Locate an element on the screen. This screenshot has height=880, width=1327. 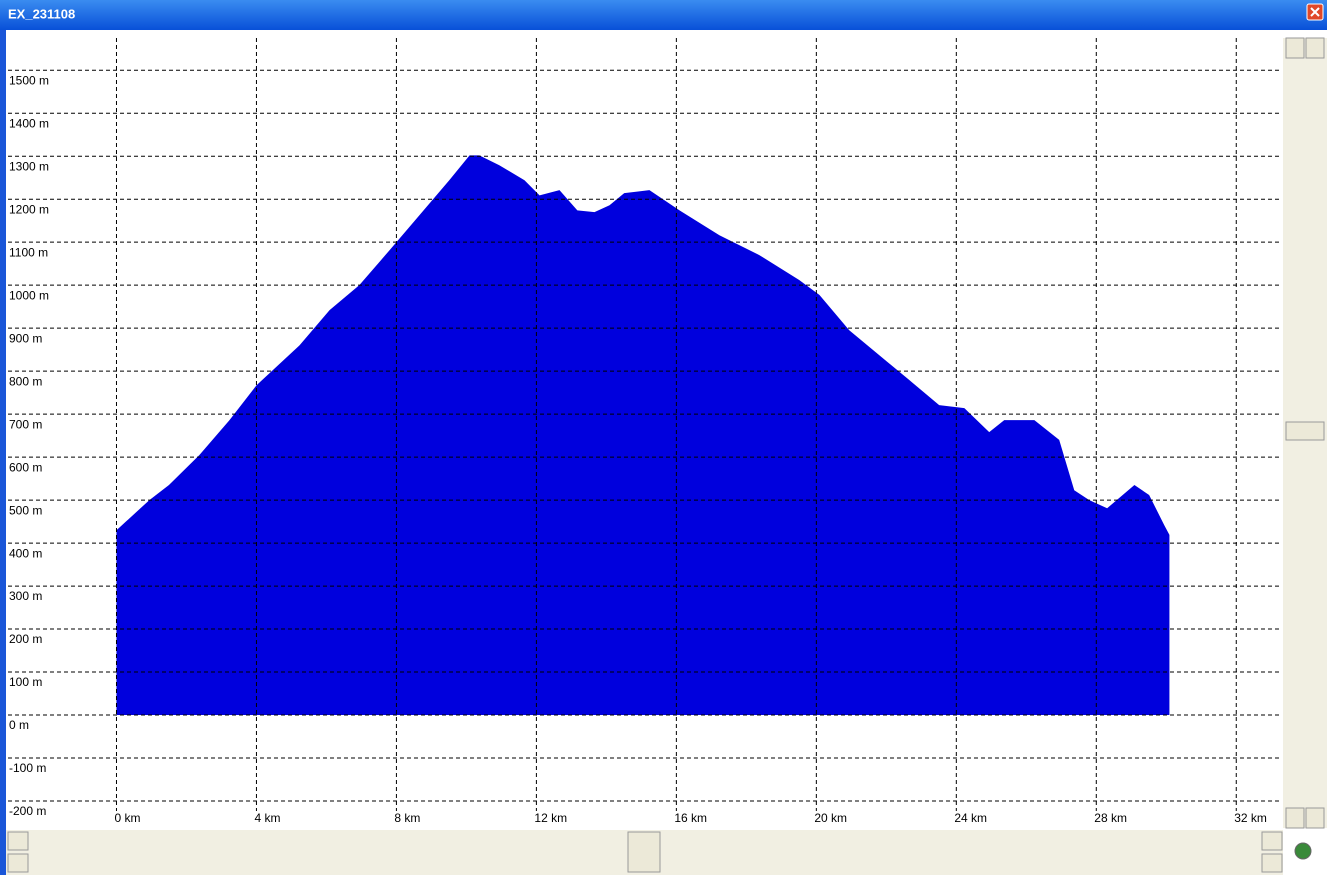
x-tick-label: 12 km is located at coordinates (550, 818).